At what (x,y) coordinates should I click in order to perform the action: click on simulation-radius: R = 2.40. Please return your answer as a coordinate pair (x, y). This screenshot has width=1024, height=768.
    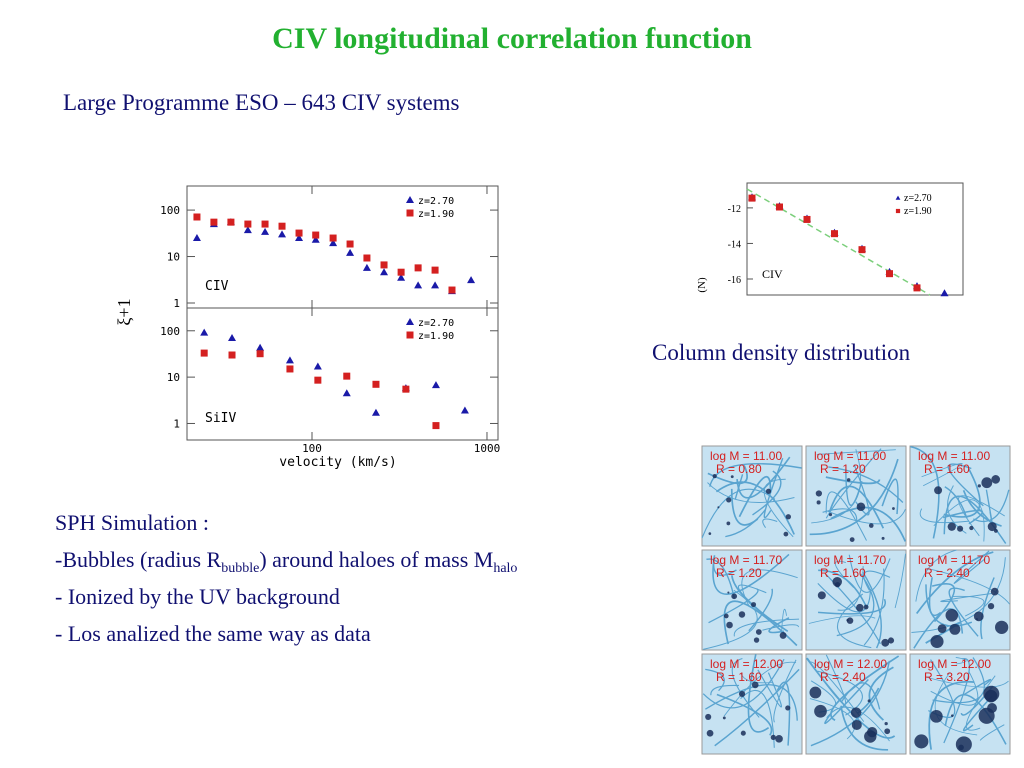
    Looking at the image, I should click on (947, 573).